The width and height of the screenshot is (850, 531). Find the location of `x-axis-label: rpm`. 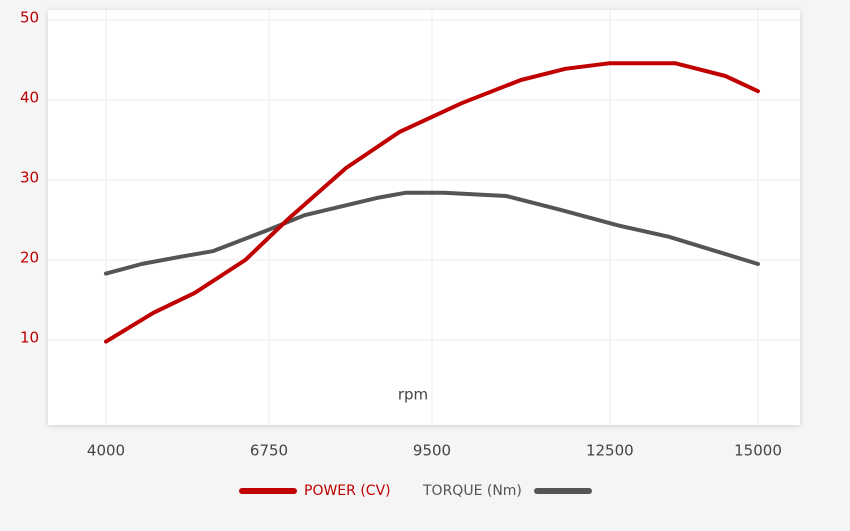

x-axis-label: rpm is located at coordinates (413, 395).